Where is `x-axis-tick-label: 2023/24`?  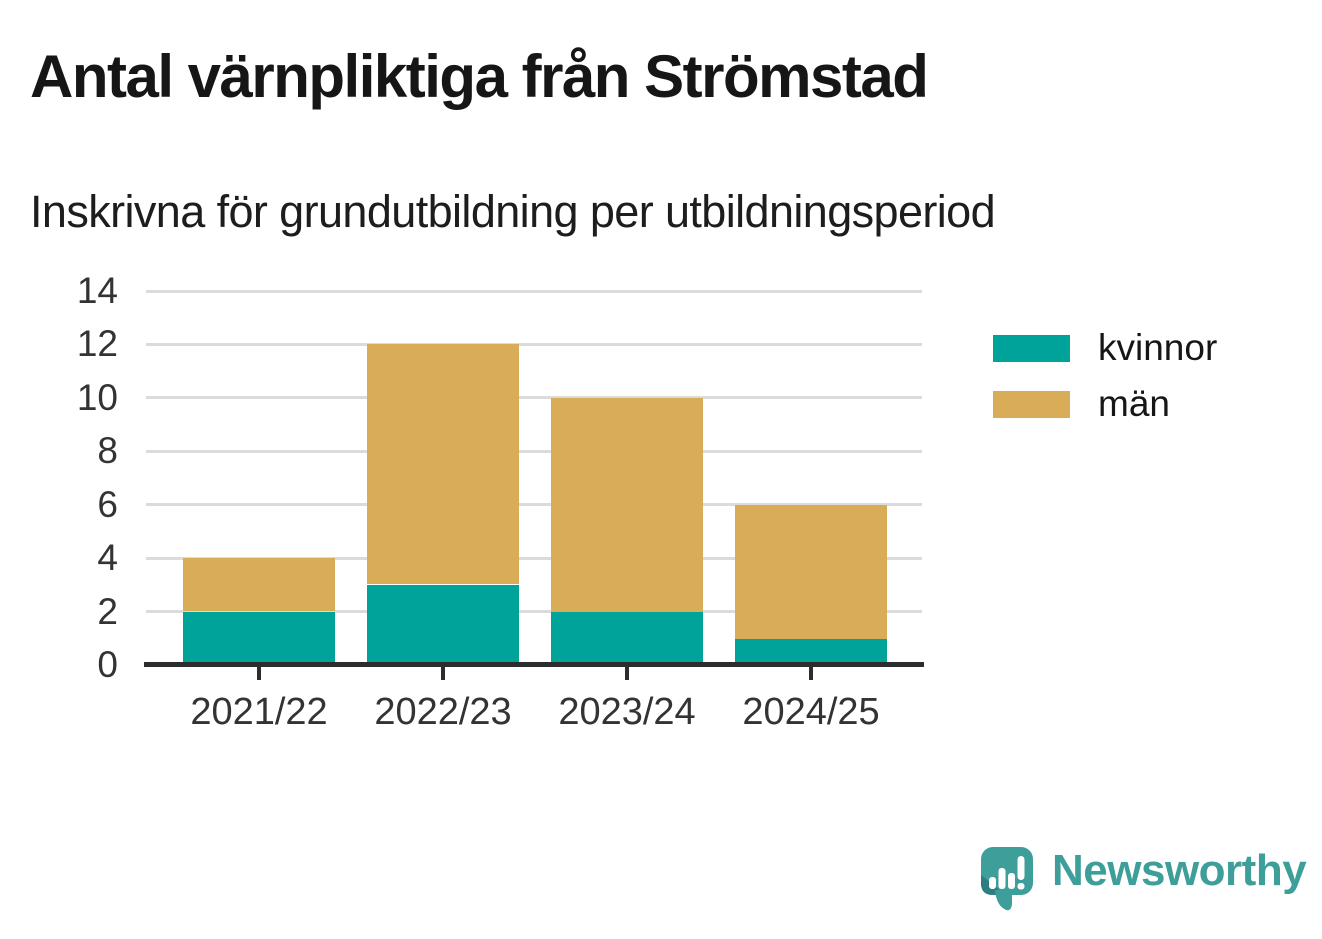 x-axis-tick-label: 2023/24 is located at coordinates (627, 712).